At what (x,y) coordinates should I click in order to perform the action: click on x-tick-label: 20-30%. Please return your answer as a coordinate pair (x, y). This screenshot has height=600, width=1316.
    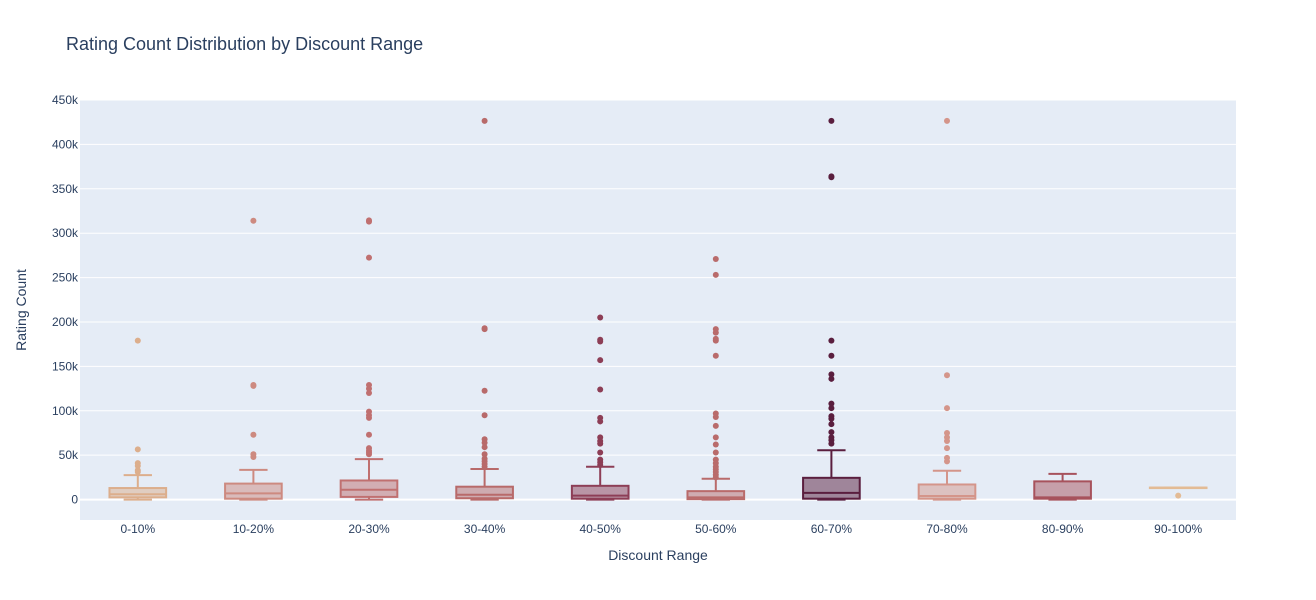
    Looking at the image, I should click on (369, 529).